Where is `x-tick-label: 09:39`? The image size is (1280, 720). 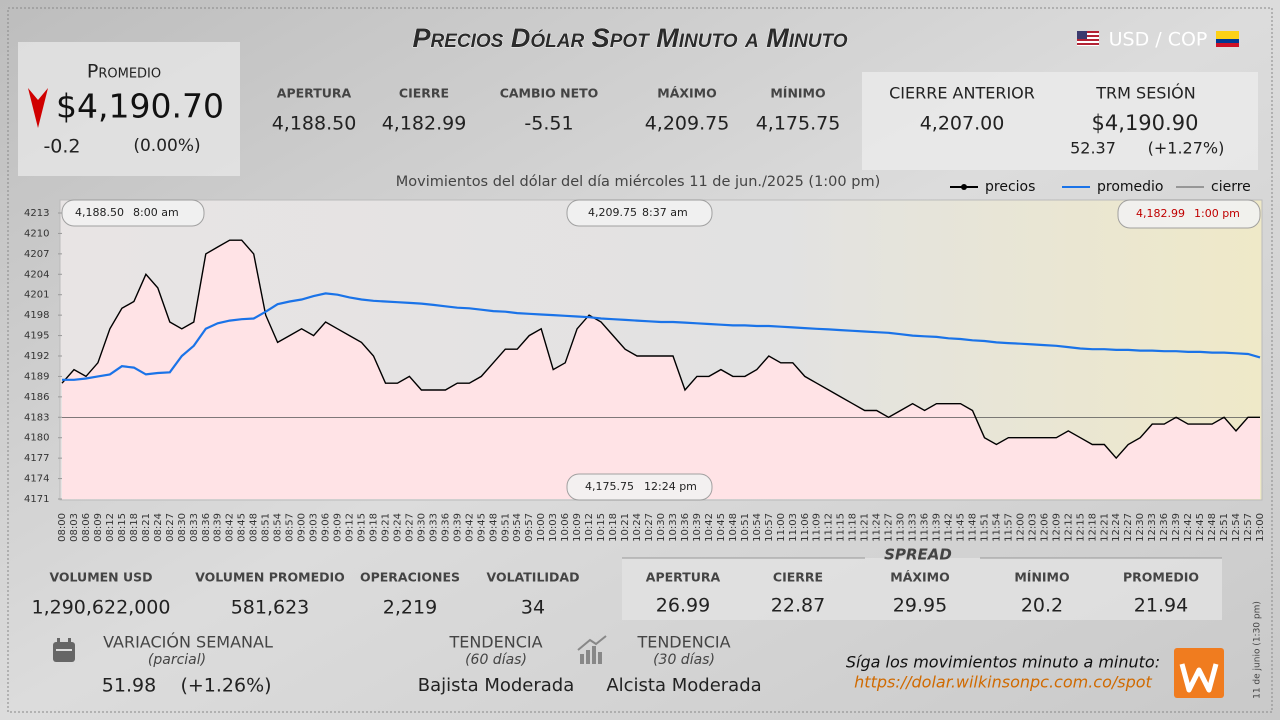 x-tick-label: 09:39 is located at coordinates (457, 527).